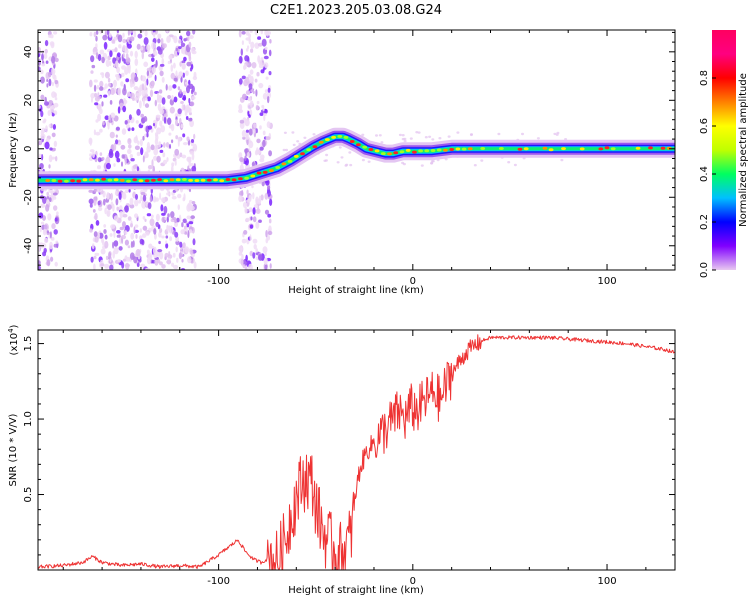 Image resolution: width=750 pixels, height=600 pixels. What do you see at coordinates (28, 149) in the screenshot?
I see `spectrogram-y-tick-label: 0` at bounding box center [28, 149].